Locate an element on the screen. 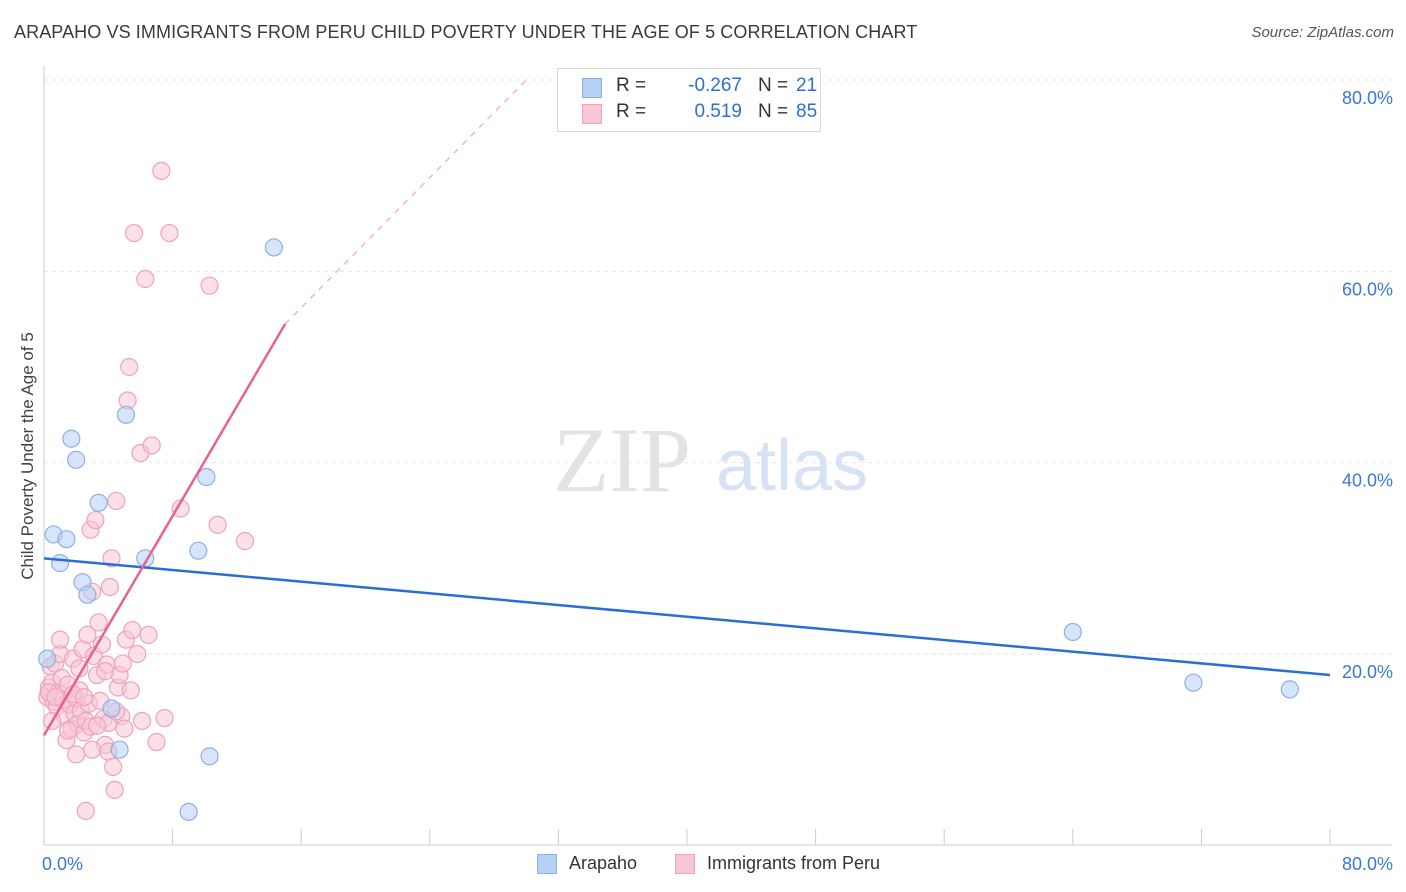  correlation-legend: R = -0.267 N = 21 R = 0.519 N = 85 is located at coordinates (689, 100).